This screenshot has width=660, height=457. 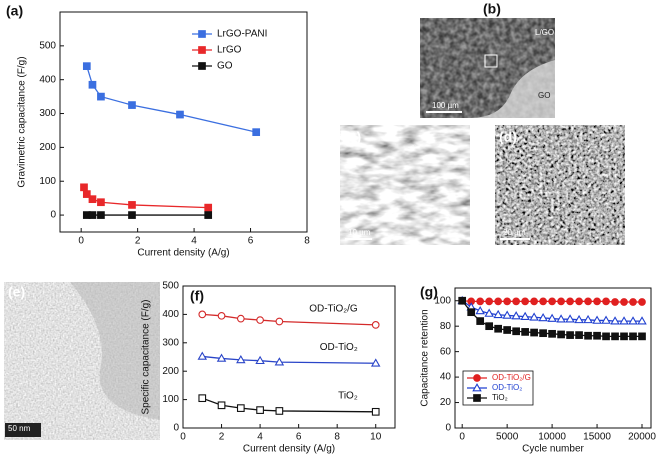 What do you see at coordinates (507, 437) in the screenshot?
I see `x-tick-label: 5000` at bounding box center [507, 437].